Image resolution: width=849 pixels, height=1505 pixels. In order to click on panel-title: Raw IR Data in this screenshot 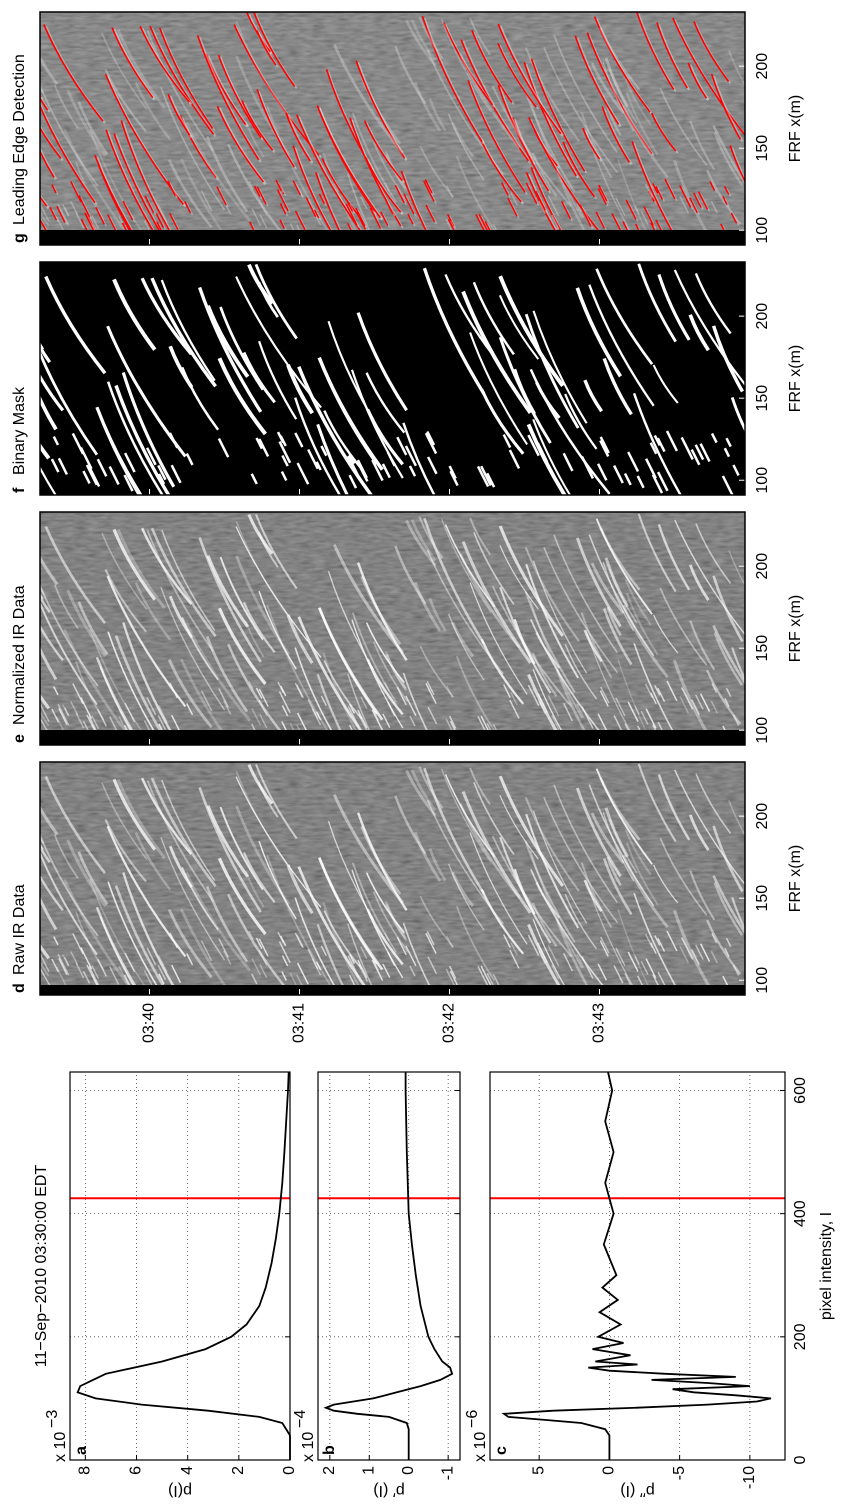, I will do `click(19, 929)`.